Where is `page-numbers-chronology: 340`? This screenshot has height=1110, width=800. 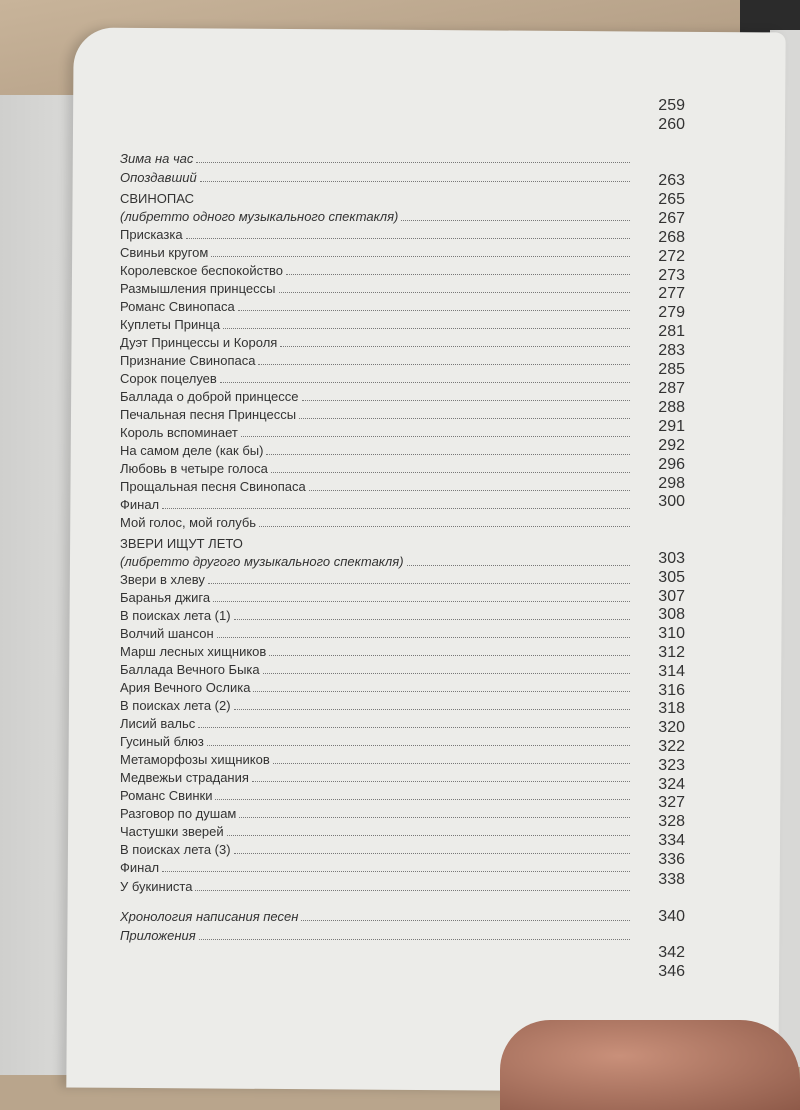
page-numbers-chronology: 340 is located at coordinates (662, 916).